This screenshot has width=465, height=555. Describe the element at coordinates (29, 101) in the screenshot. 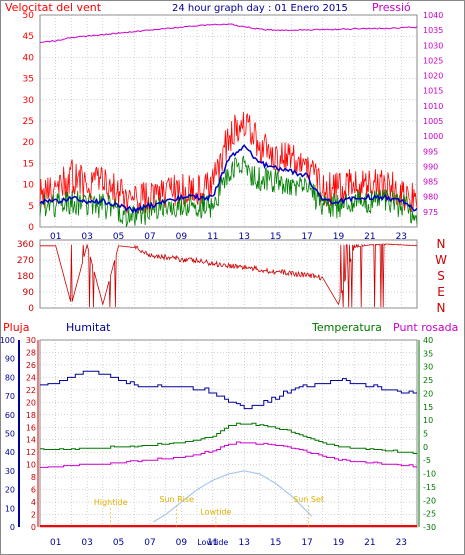

I see `wind-y-tick-label: 30` at that location.